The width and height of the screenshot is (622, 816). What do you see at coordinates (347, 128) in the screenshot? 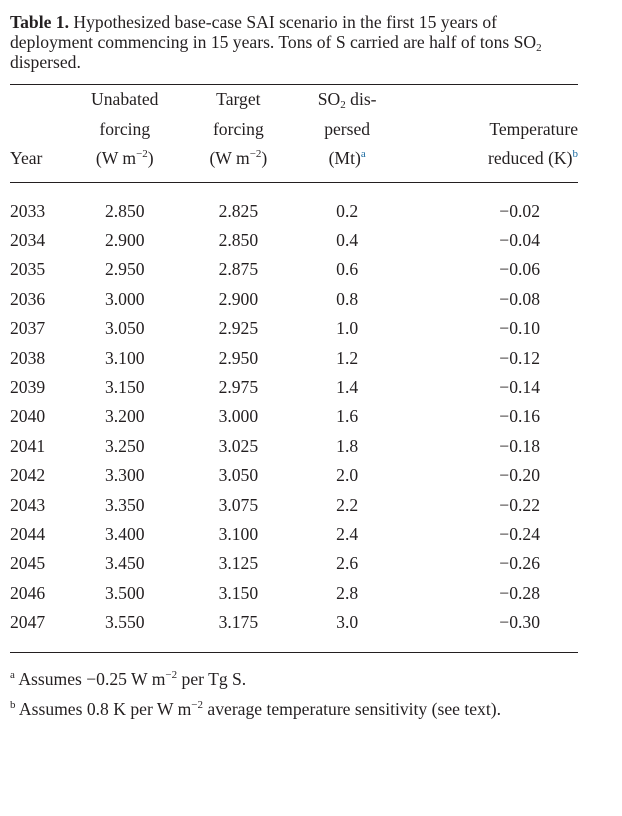
I see `header-so2-dispersed: SO2 dis- persed (Mt)a` at bounding box center [347, 128].